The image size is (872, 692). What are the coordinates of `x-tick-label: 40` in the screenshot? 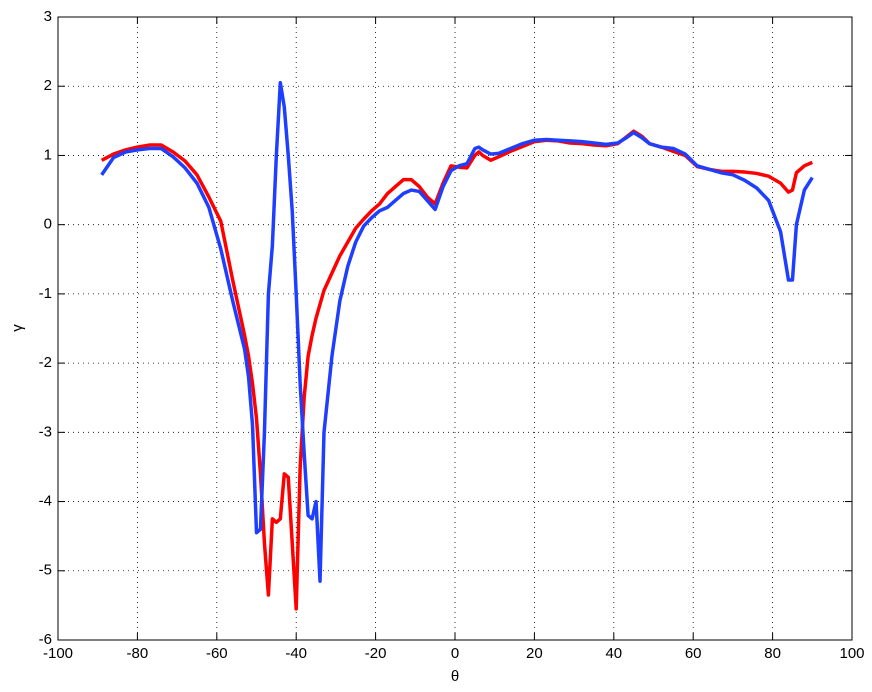 It's located at (613, 653).